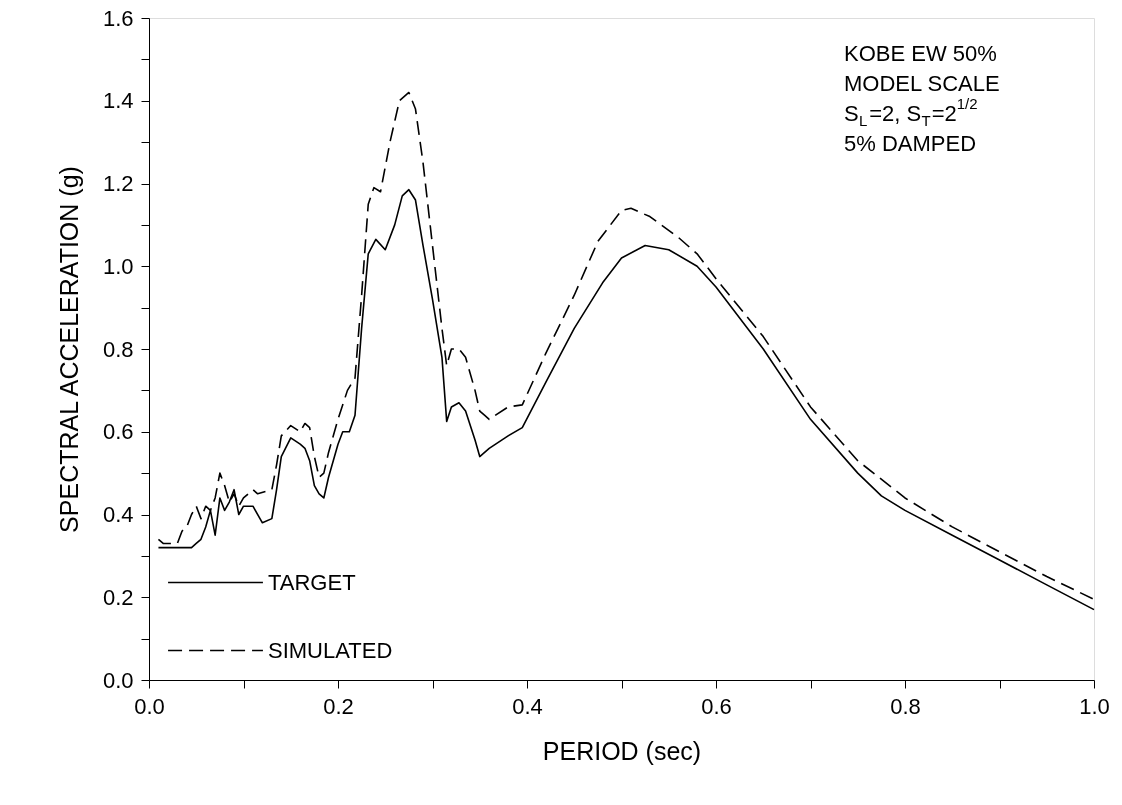  I want to click on y-tick-label: 0.8, so click(118, 349).